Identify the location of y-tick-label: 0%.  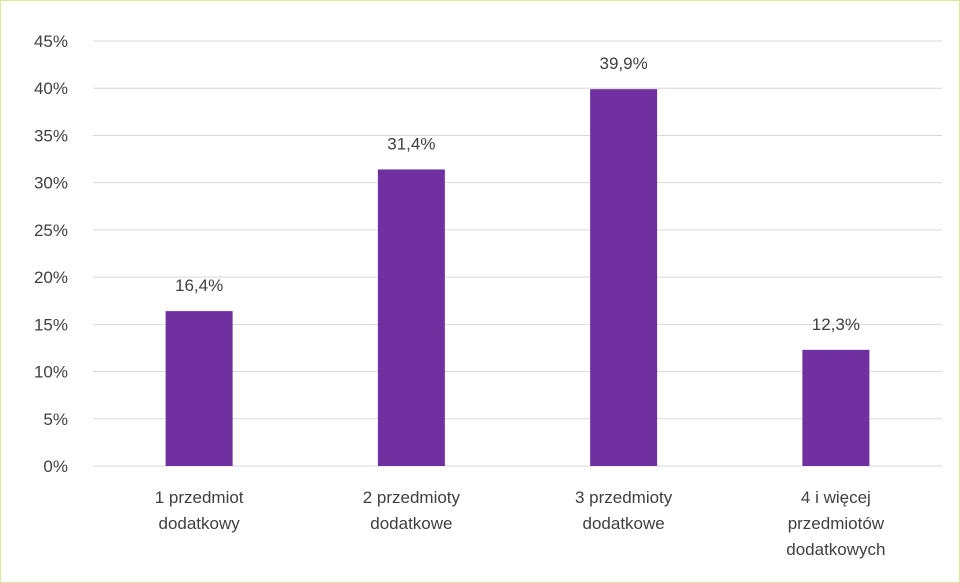
(55, 466).